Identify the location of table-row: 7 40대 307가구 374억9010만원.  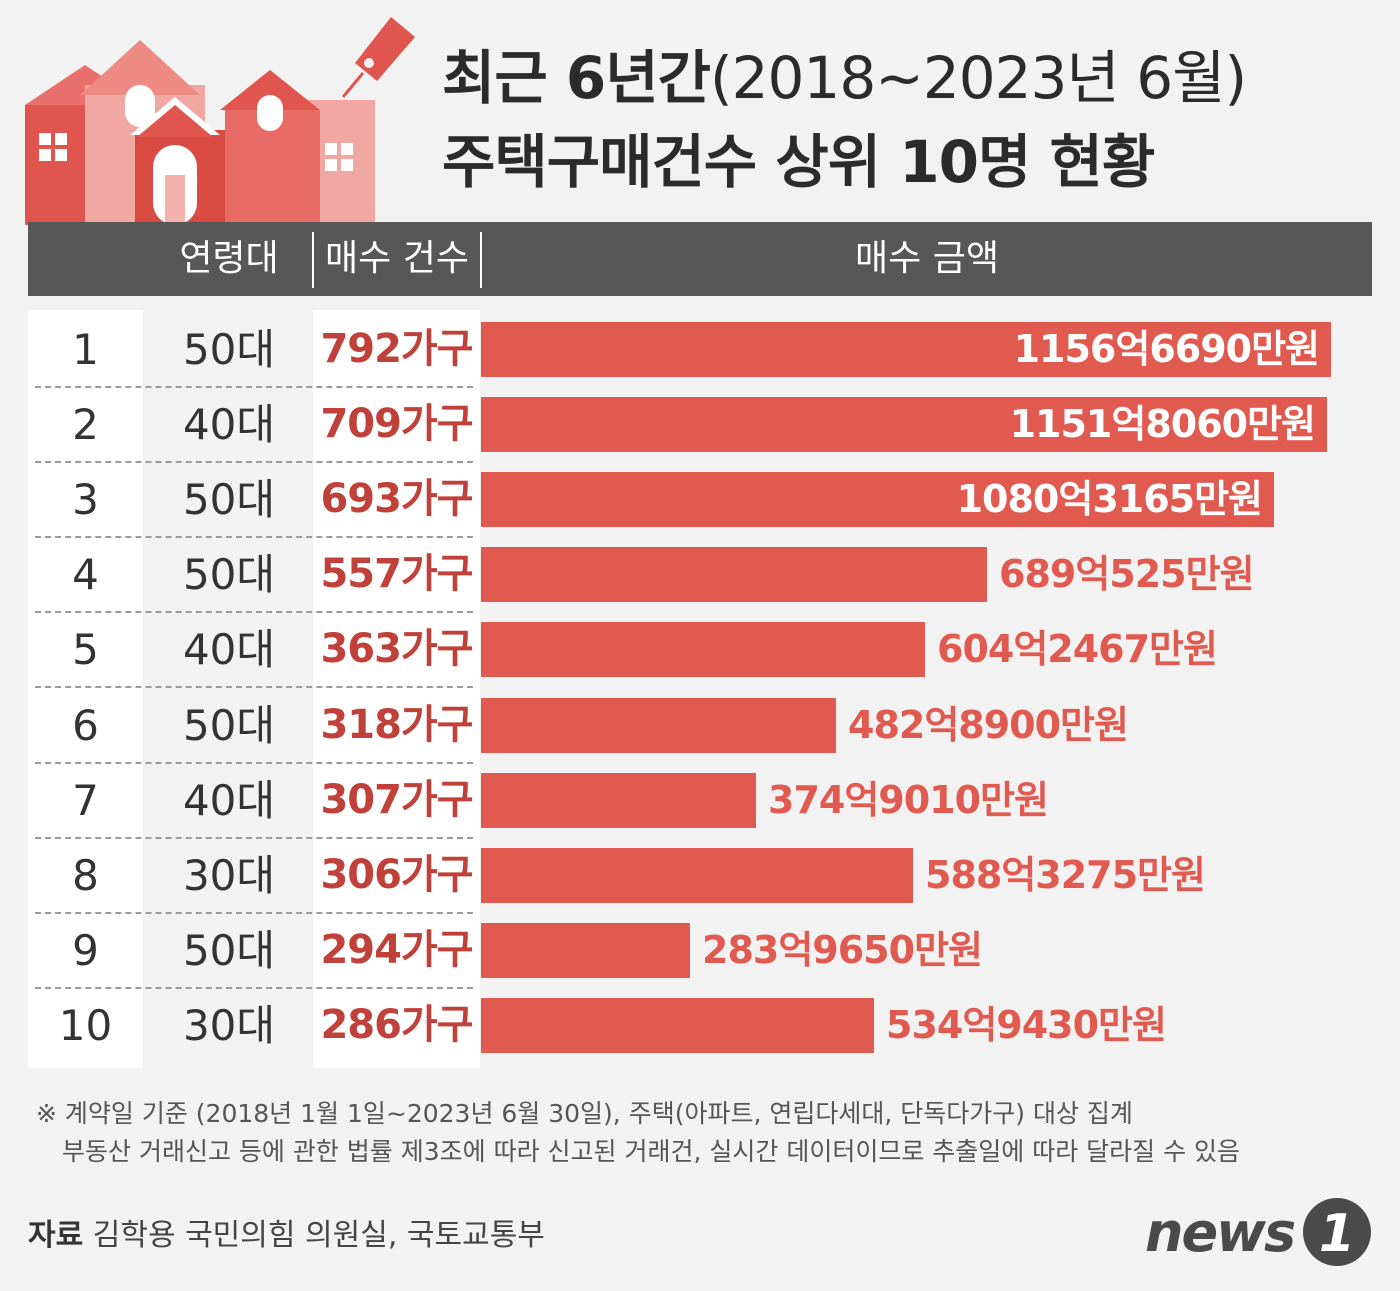
(700, 801).